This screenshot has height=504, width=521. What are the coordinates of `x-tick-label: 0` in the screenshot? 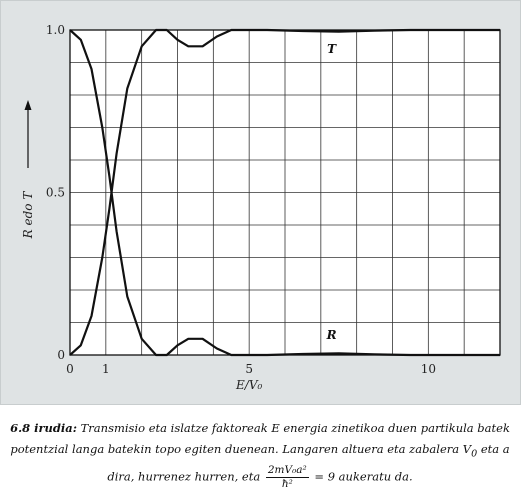 It's located at (70, 369).